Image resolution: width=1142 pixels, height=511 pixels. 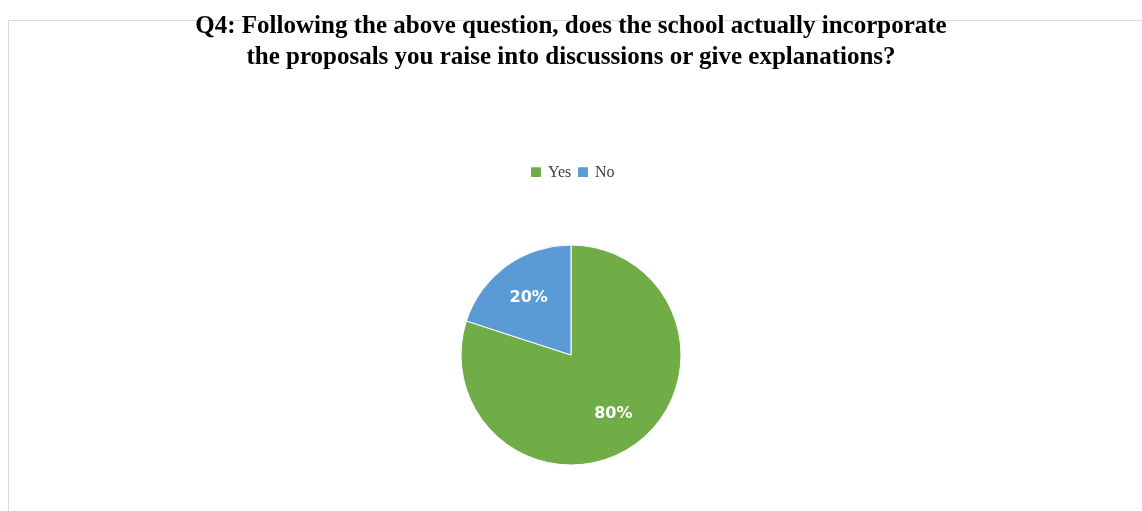 I want to click on data-label: 80%, so click(x=613, y=413).